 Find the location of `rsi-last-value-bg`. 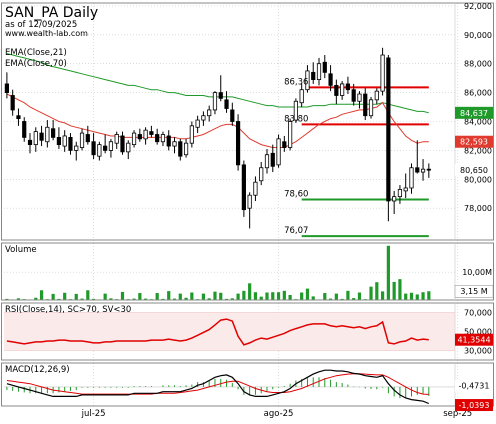

rsi-last-value-bg is located at coordinates (474, 339).